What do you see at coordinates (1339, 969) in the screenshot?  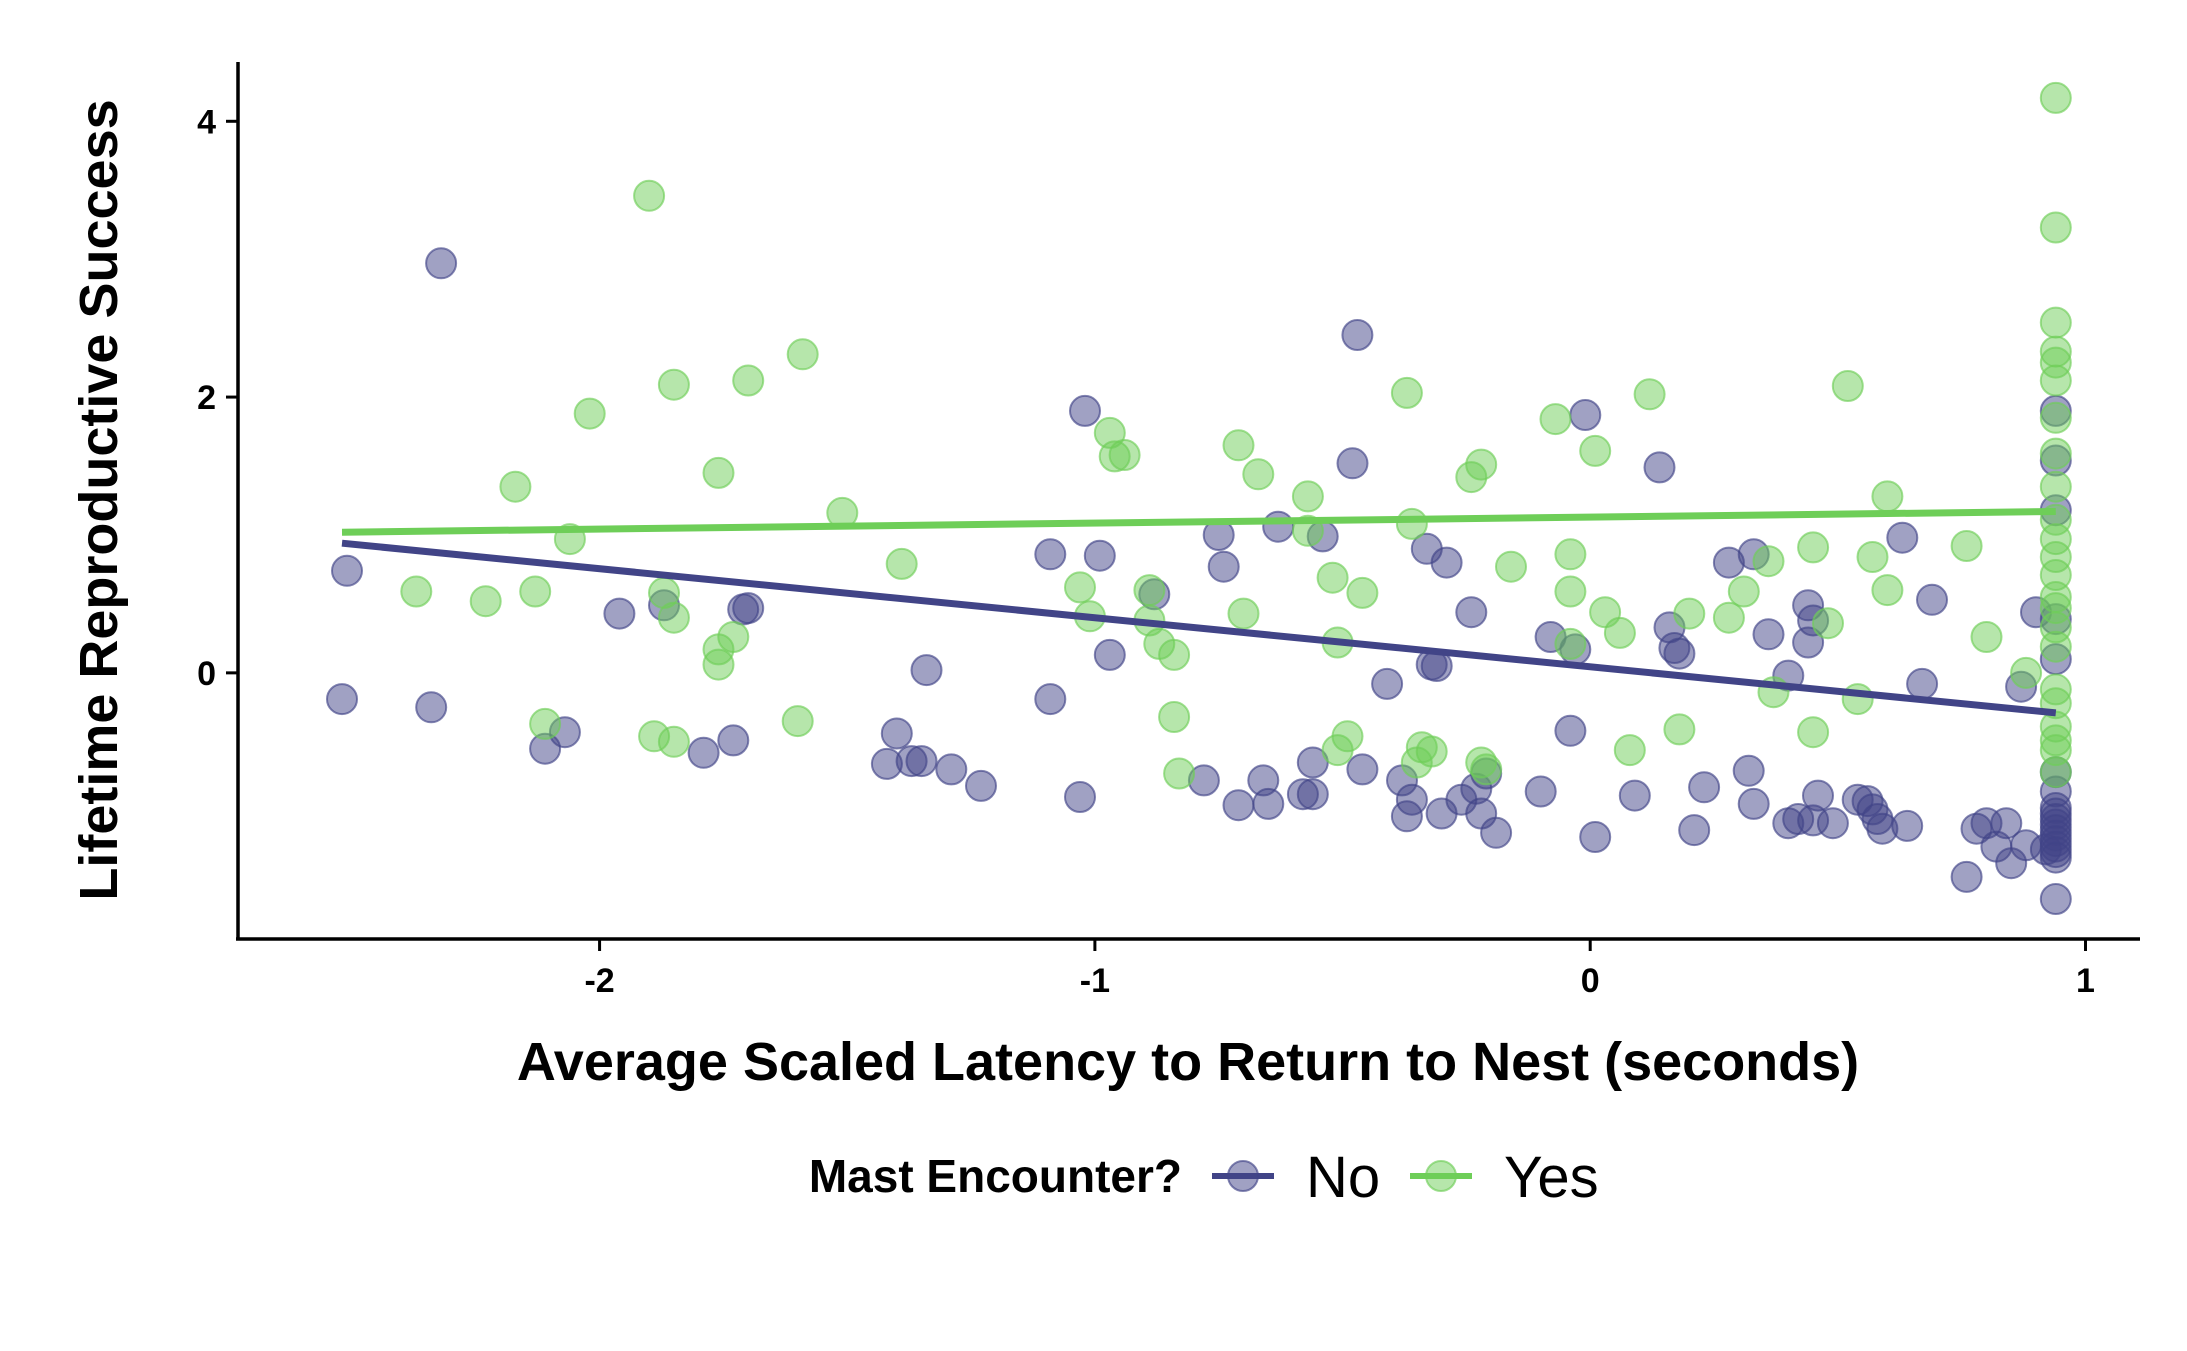 I see `x-axis-ticks: -2 -1 0 1` at bounding box center [1339, 969].